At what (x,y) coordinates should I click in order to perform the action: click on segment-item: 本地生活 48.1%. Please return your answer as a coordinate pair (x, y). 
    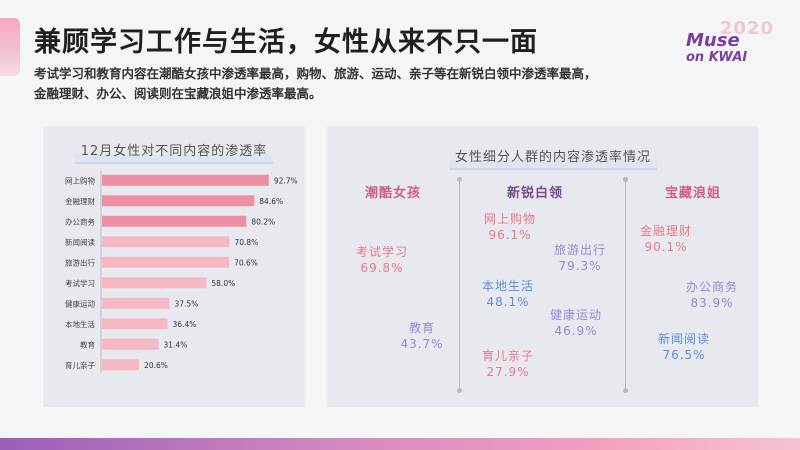
    Looking at the image, I should click on (508, 294).